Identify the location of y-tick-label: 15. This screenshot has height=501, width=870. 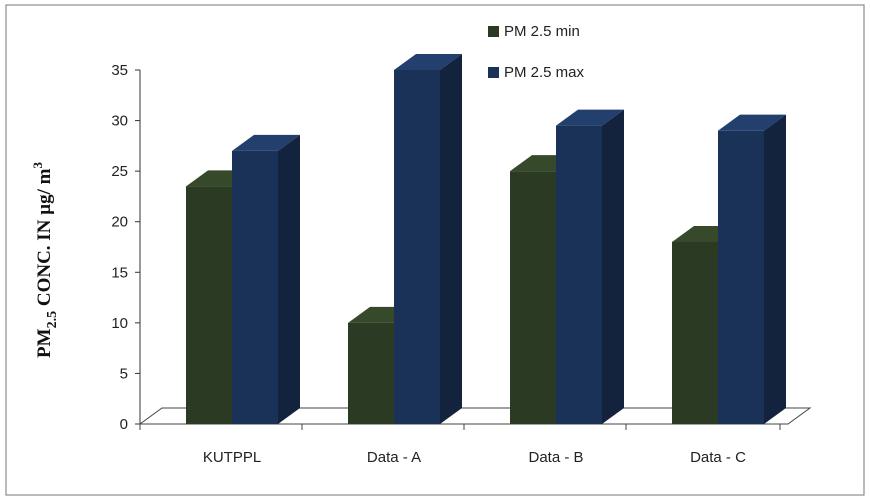
(119, 272).